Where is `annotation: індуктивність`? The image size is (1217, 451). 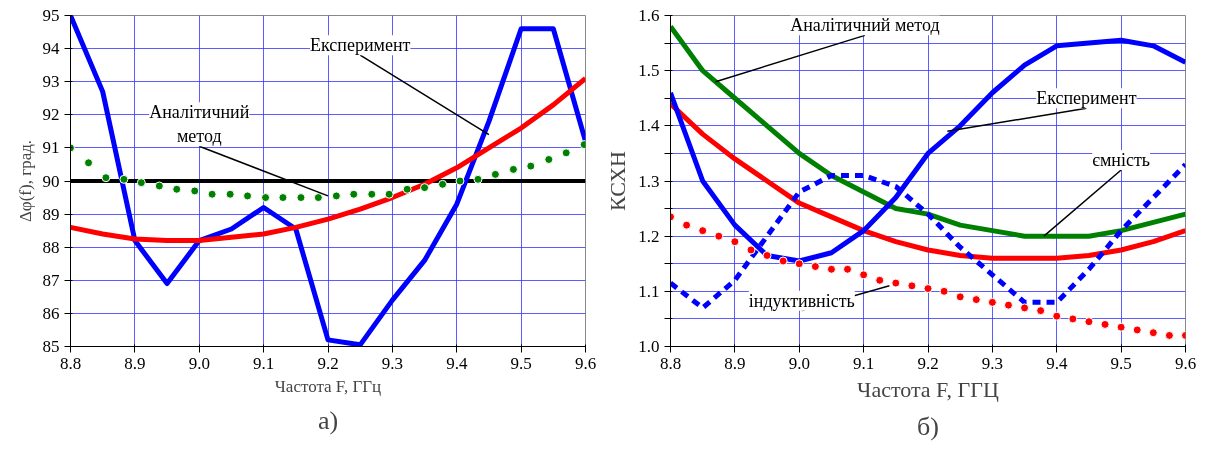
annotation: індуктивність is located at coordinates (801, 300).